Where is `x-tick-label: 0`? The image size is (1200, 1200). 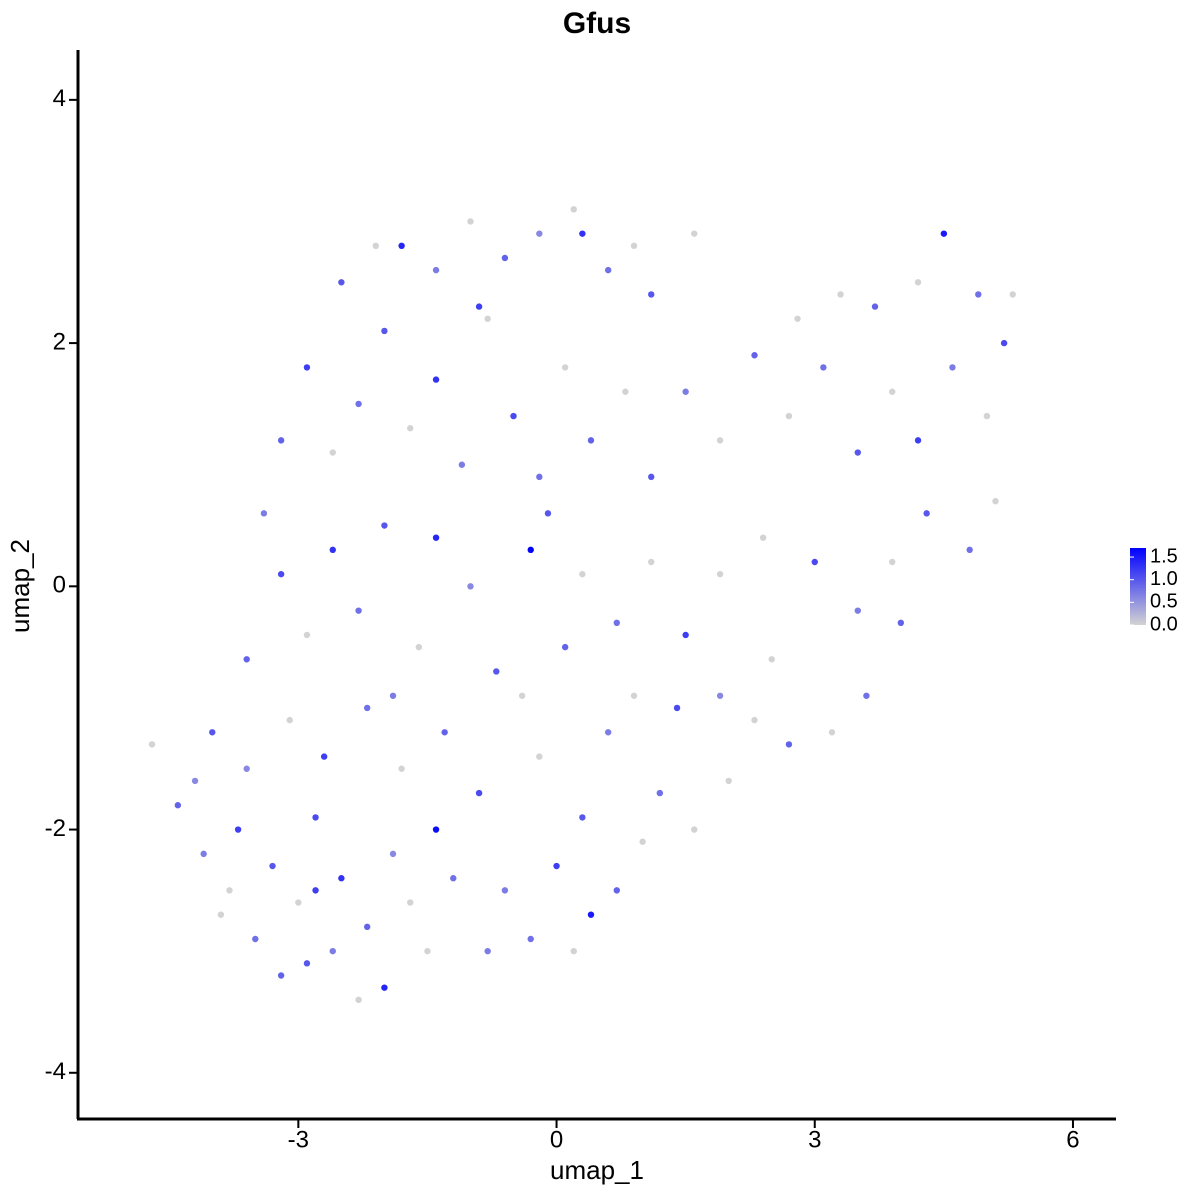 x-tick-label: 0 is located at coordinates (556, 1139).